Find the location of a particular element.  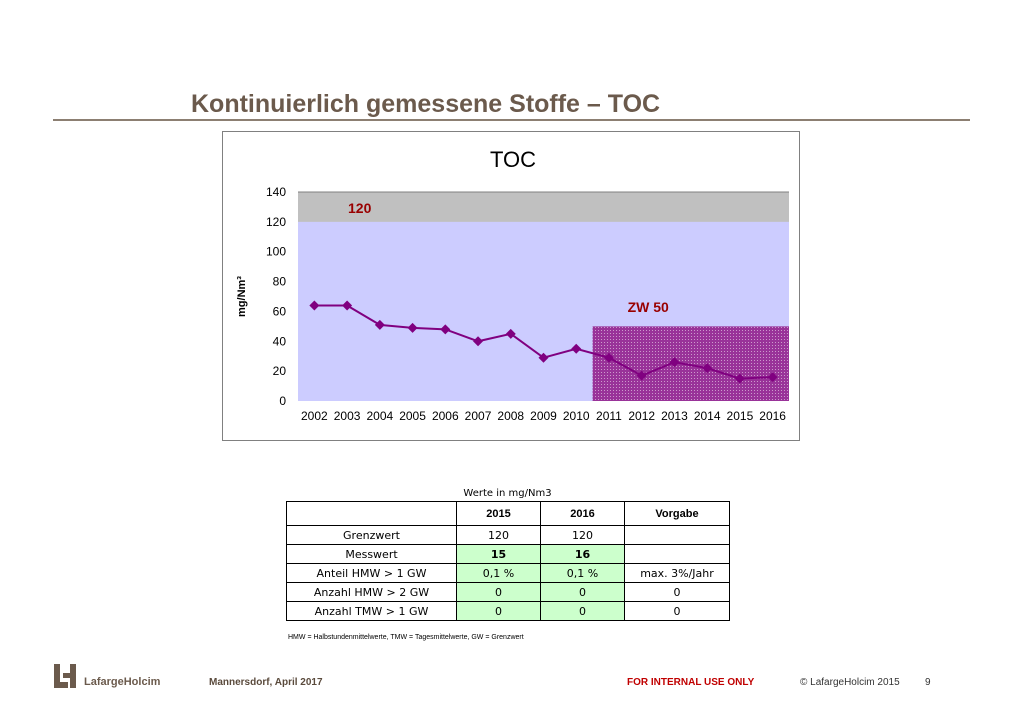

row-label: Messwert is located at coordinates (371, 554).